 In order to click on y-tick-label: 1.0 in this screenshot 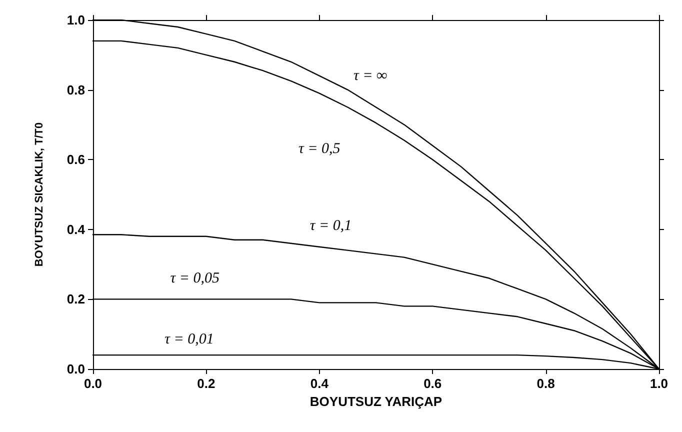, I will do `click(75, 20)`.